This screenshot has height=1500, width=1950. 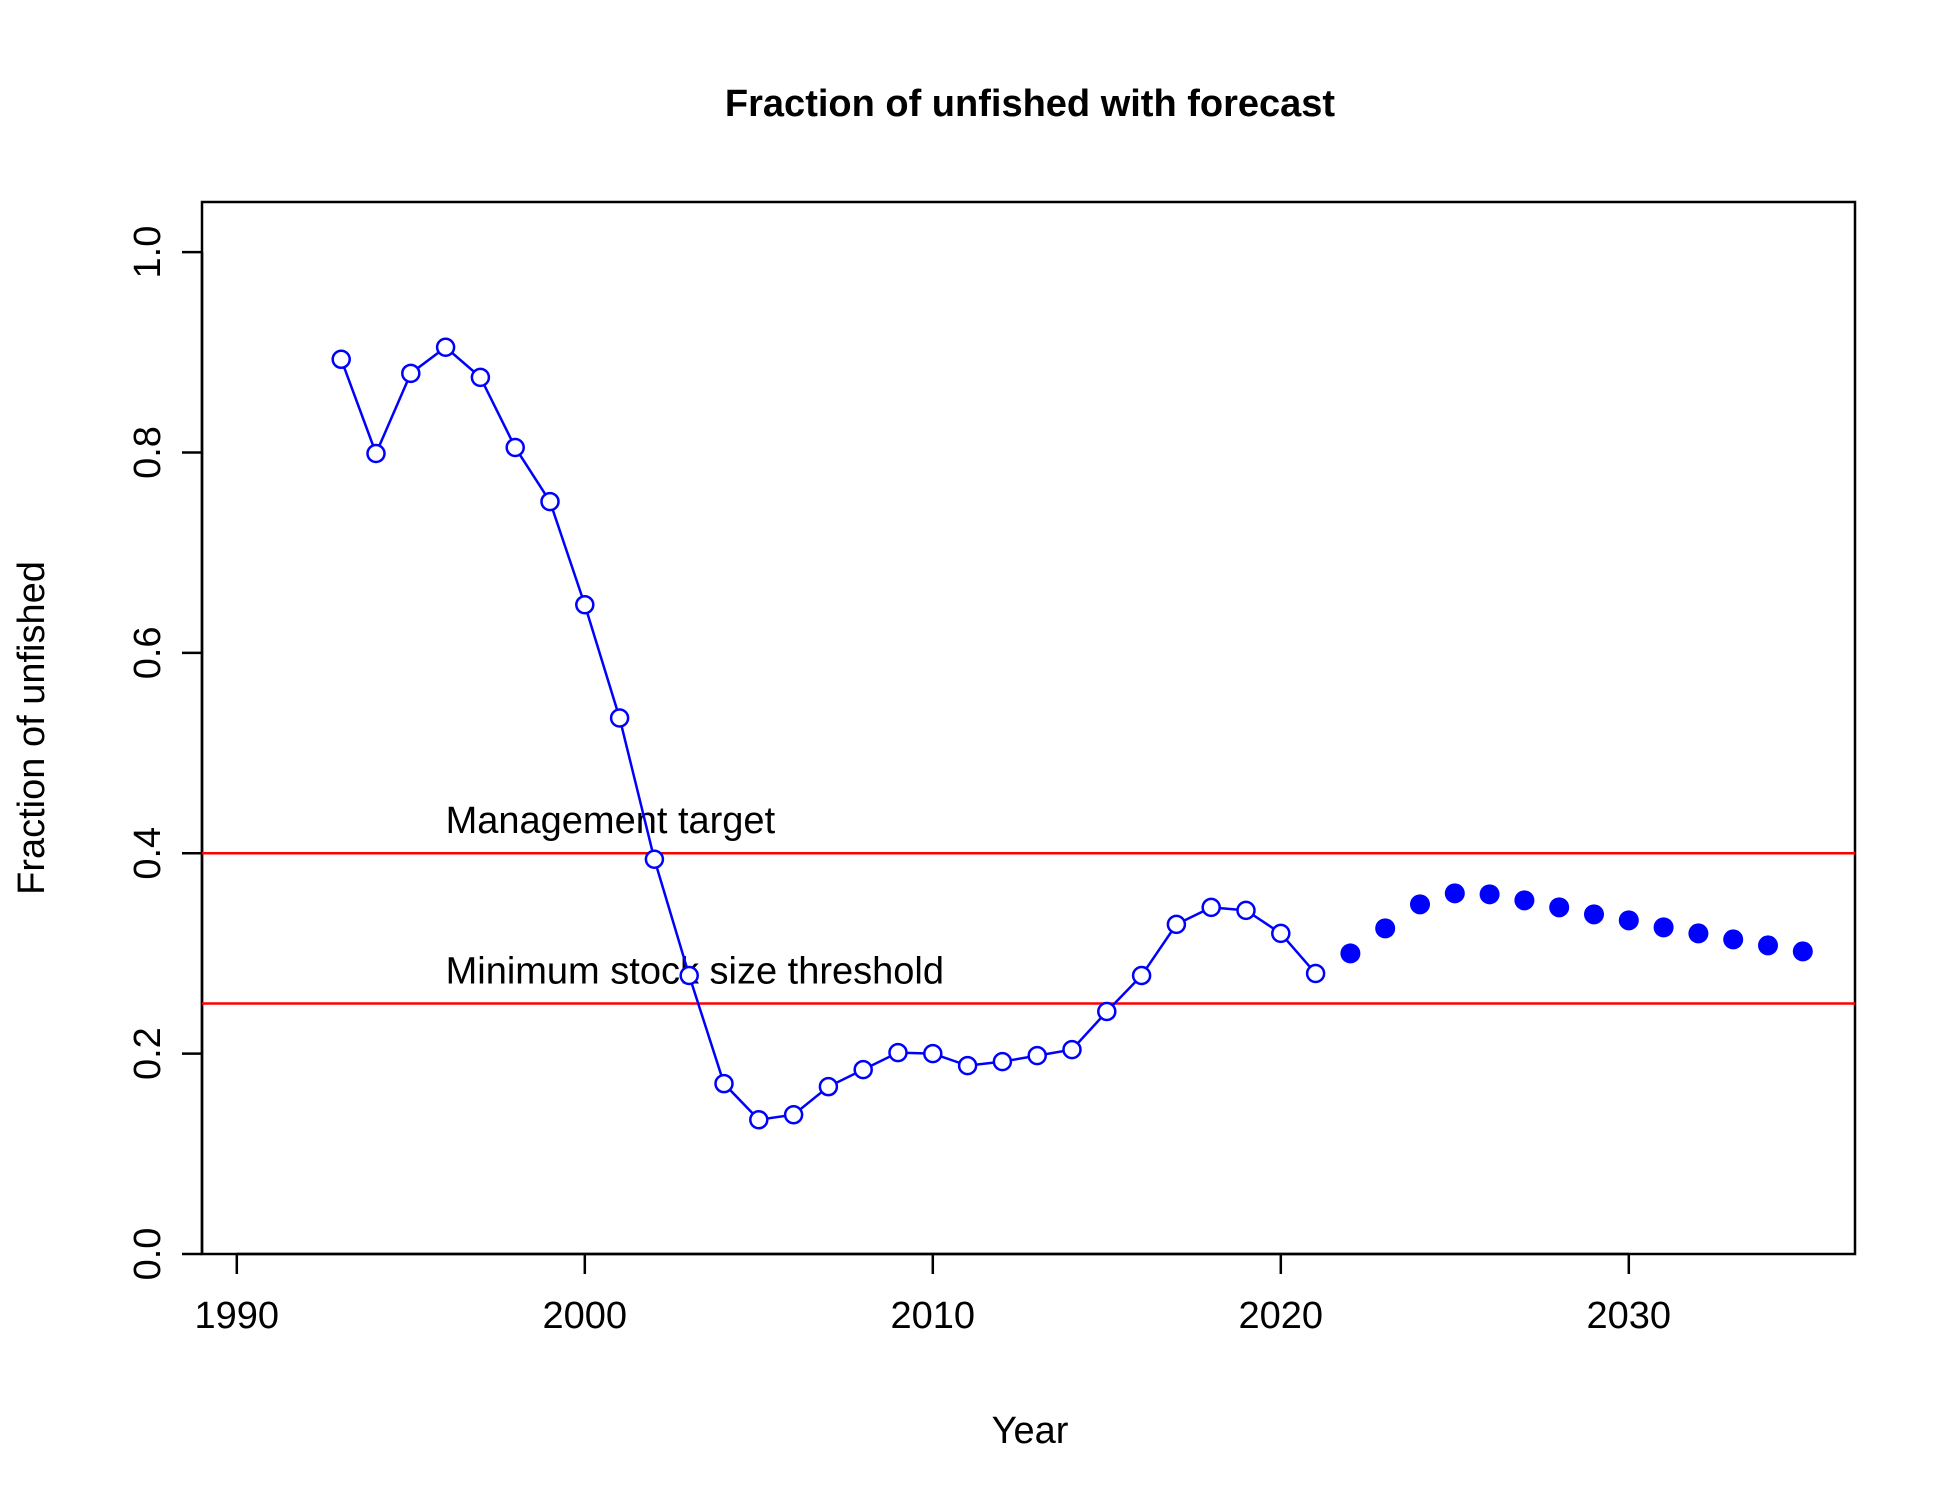 I want to click on x-tick-label: 2010, so click(x=933, y=1316).